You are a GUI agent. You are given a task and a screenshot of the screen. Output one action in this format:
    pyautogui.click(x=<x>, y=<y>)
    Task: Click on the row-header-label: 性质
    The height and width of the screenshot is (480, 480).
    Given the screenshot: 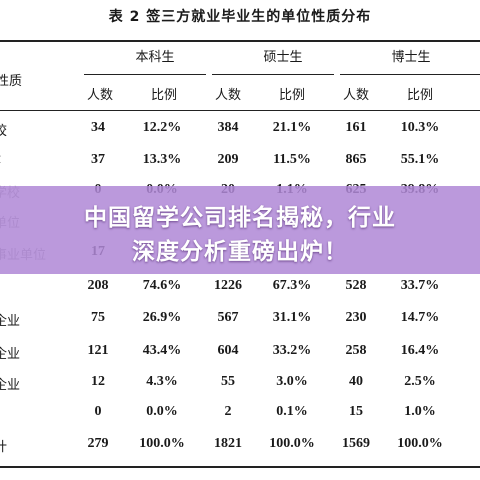 What is the action you would take?
    pyautogui.click(x=11, y=81)
    